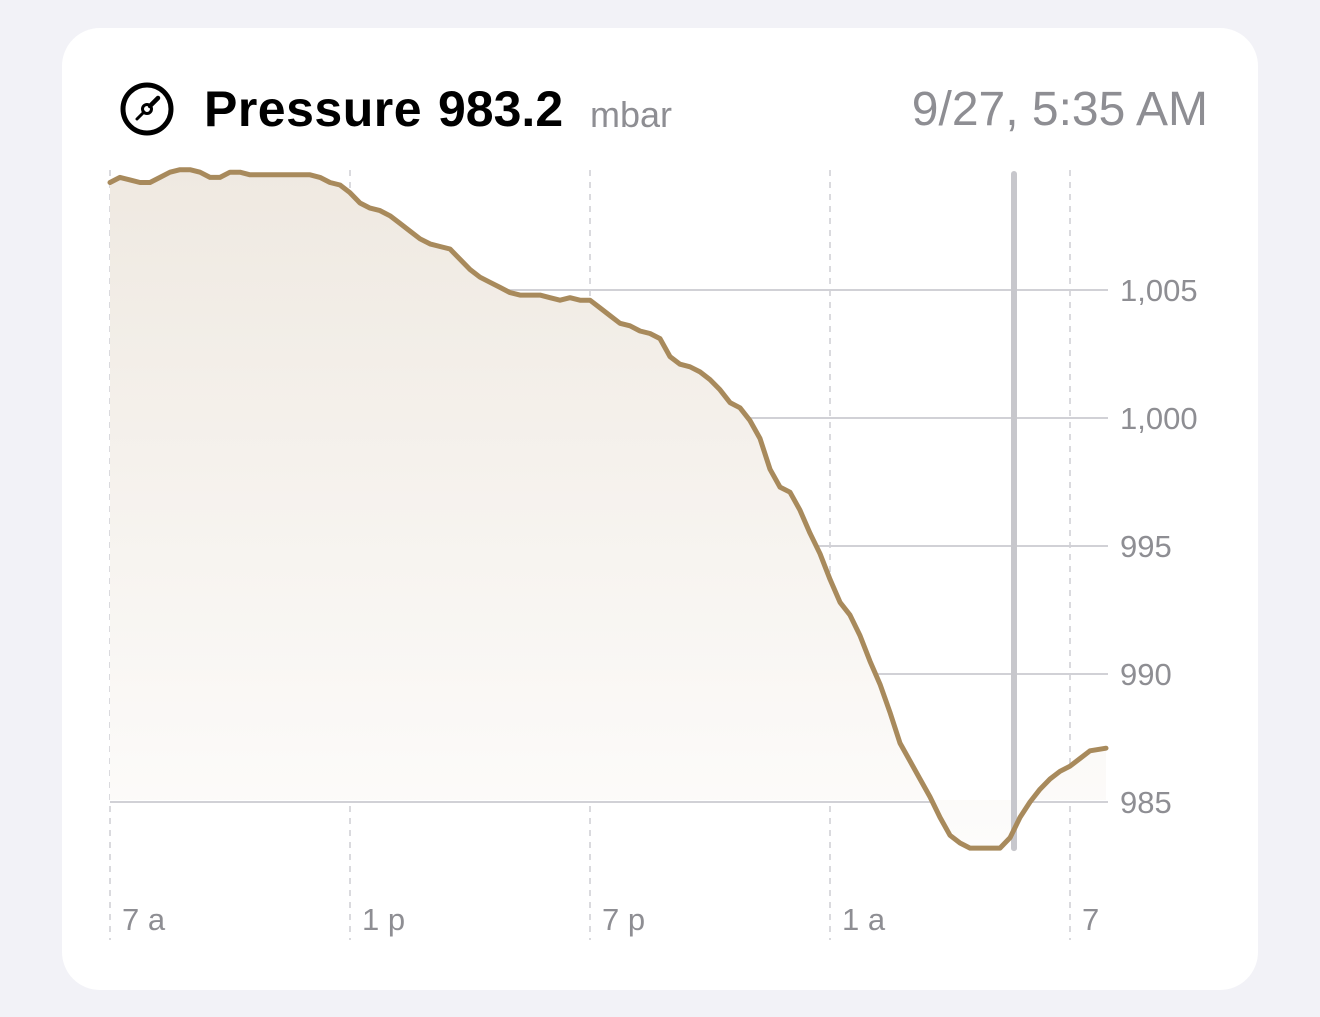  What do you see at coordinates (1146, 546) in the screenshot?
I see `y-tick-label: 995` at bounding box center [1146, 546].